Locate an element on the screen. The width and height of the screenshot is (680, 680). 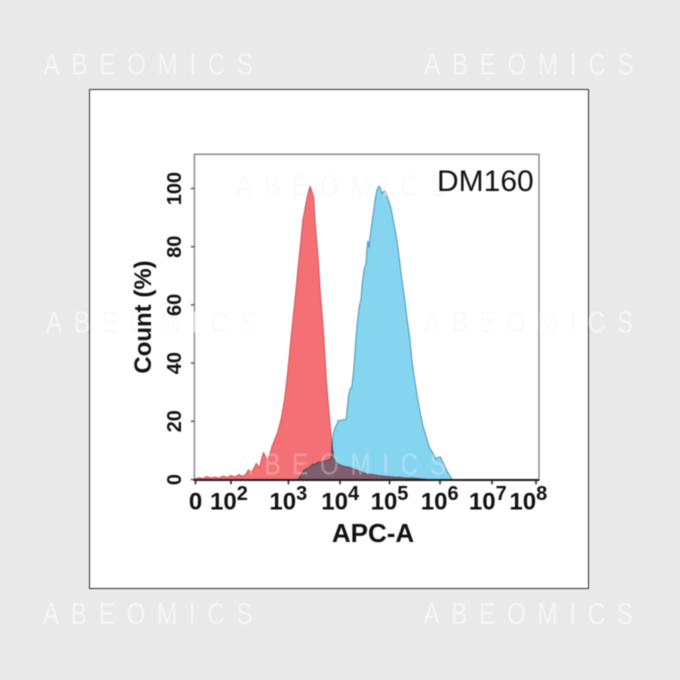
svg-text: 10⁷ is located at coordinates (488, 499).